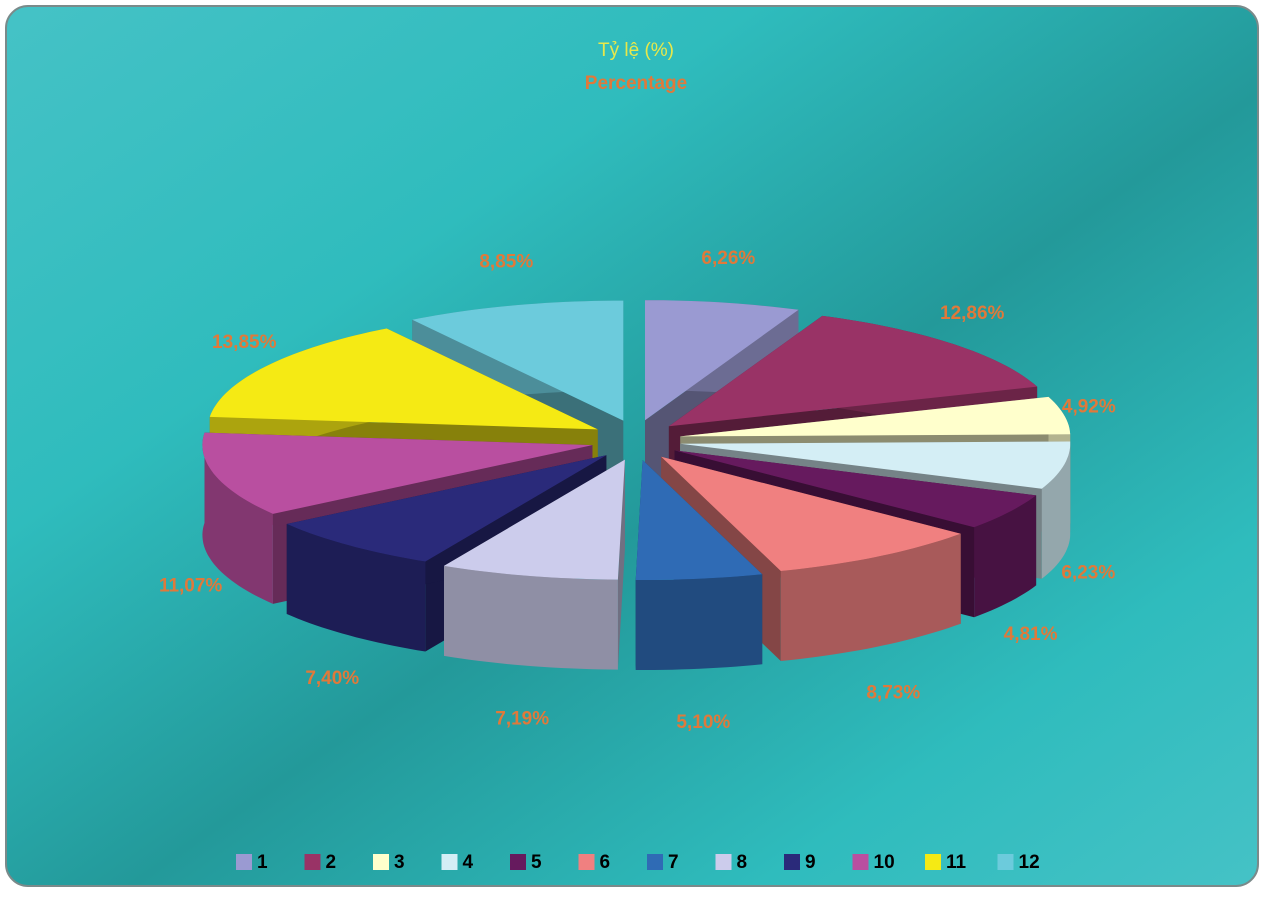 This screenshot has width=1264, height=897. Describe the element at coordinates (536, 862) in the screenshot. I see `legend-label: 5` at that location.